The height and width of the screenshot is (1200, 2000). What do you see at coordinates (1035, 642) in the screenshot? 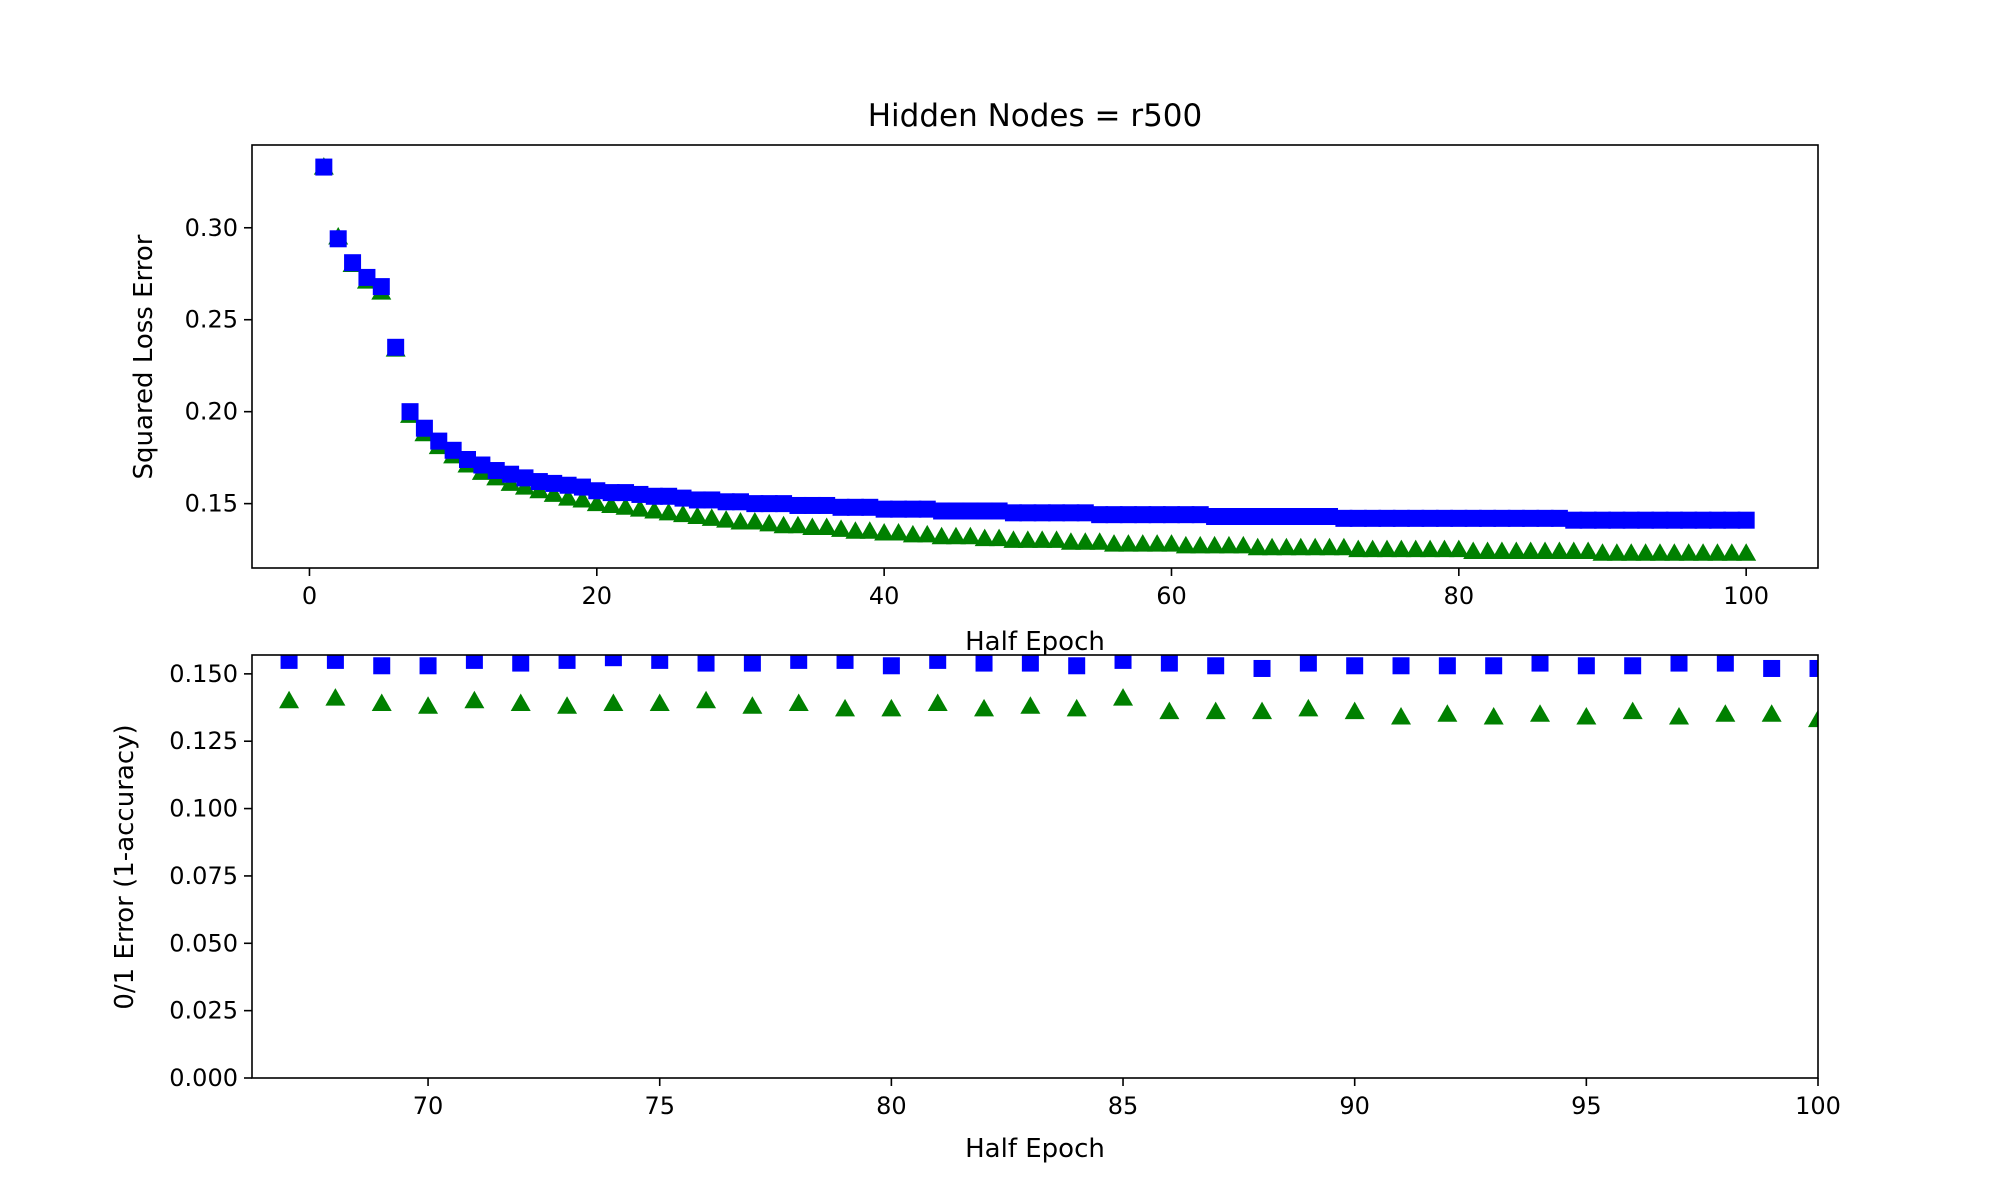
I see `chart-top-xlabel: Half Epoch` at bounding box center [1035, 642].